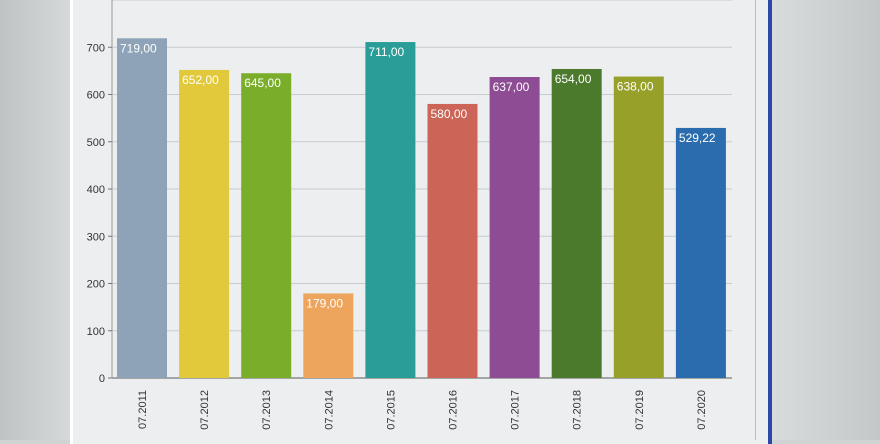  I want to click on y-tick-label: 500, so click(96, 143).